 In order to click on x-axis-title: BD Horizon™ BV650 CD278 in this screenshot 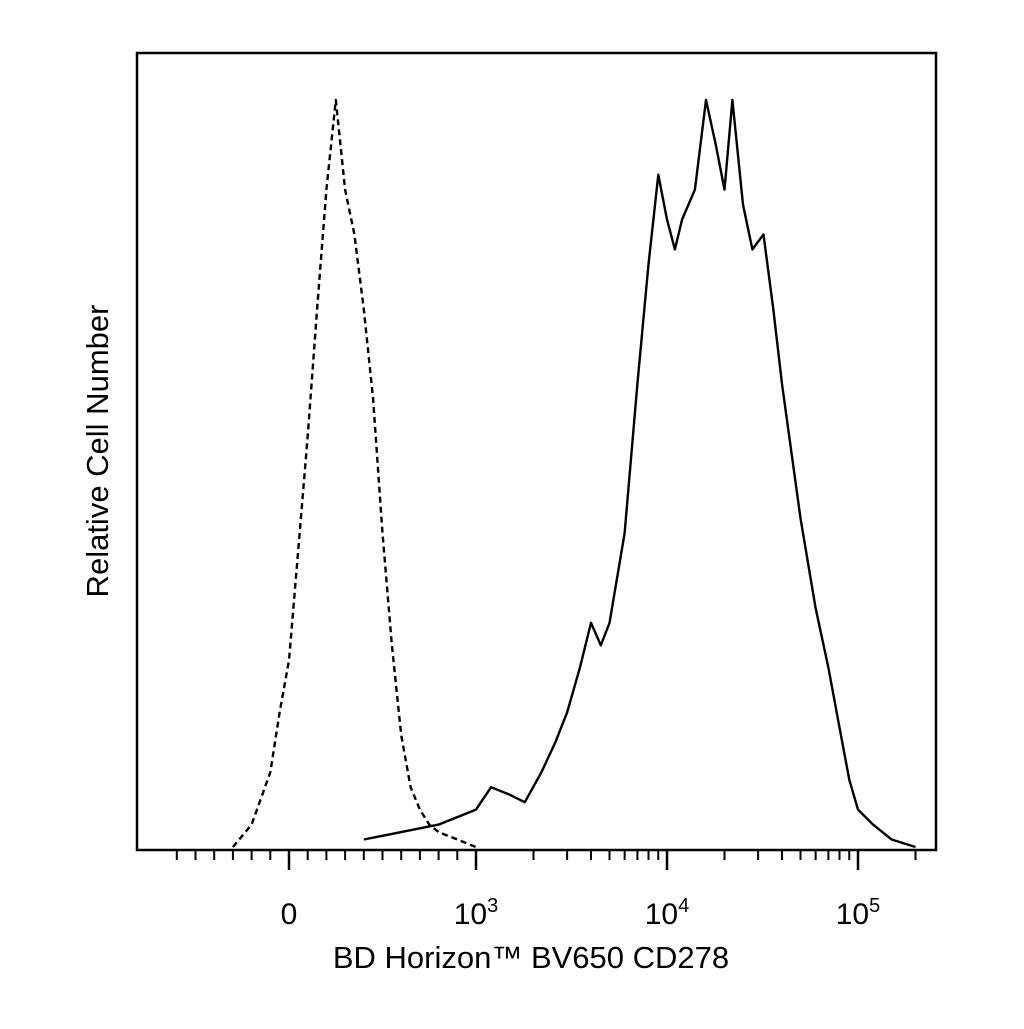, I will do `click(531, 957)`.